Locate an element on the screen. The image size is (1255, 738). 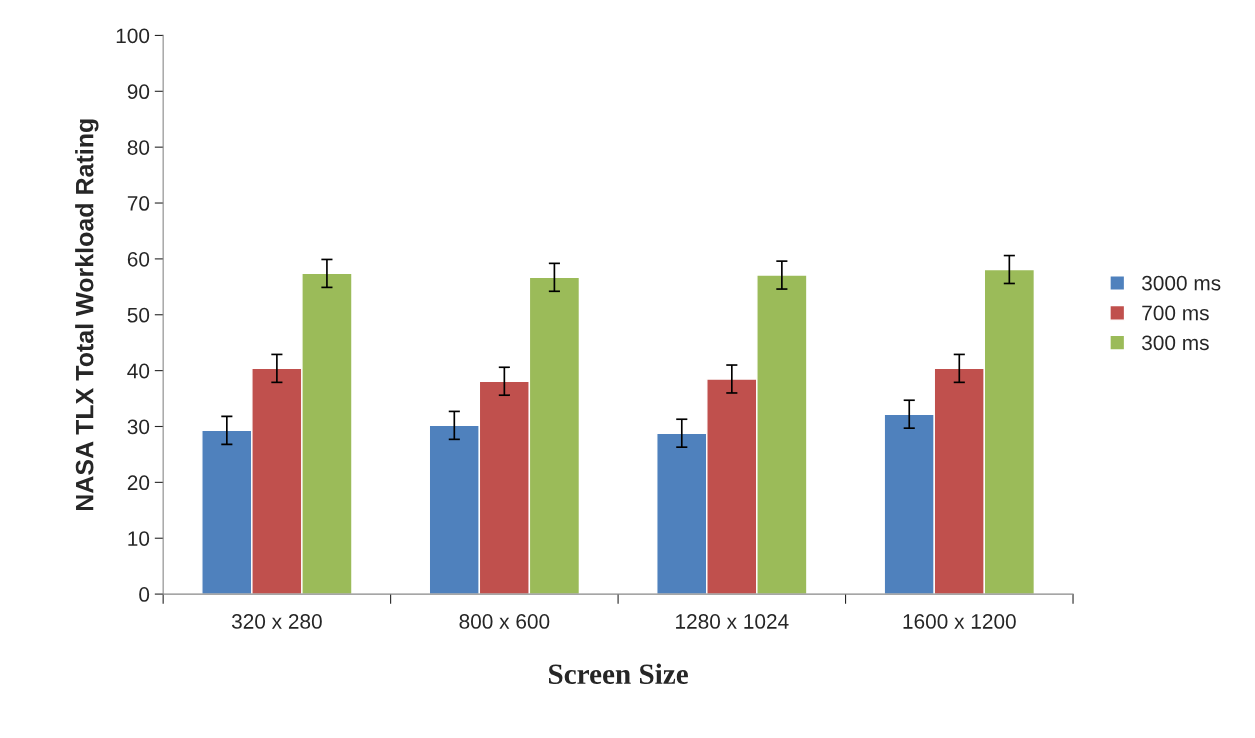
x-axis-title: Screen Size is located at coordinates (618, 674).